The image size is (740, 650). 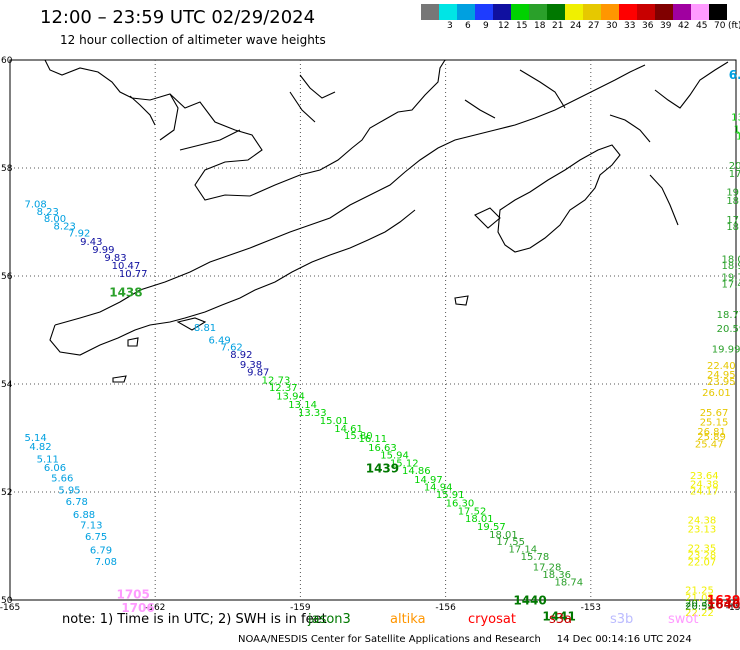 I want to click on wave-height-label: 22.35, so click(x=702, y=548).